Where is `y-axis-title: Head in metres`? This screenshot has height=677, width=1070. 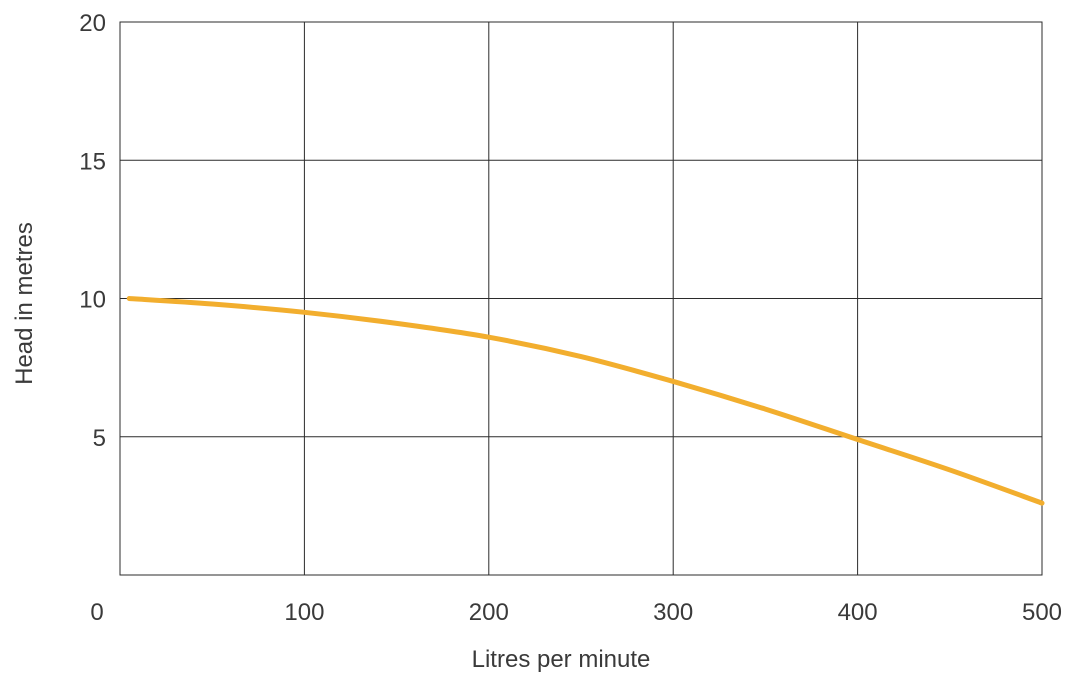 y-axis-title: Head in metres is located at coordinates (24, 303).